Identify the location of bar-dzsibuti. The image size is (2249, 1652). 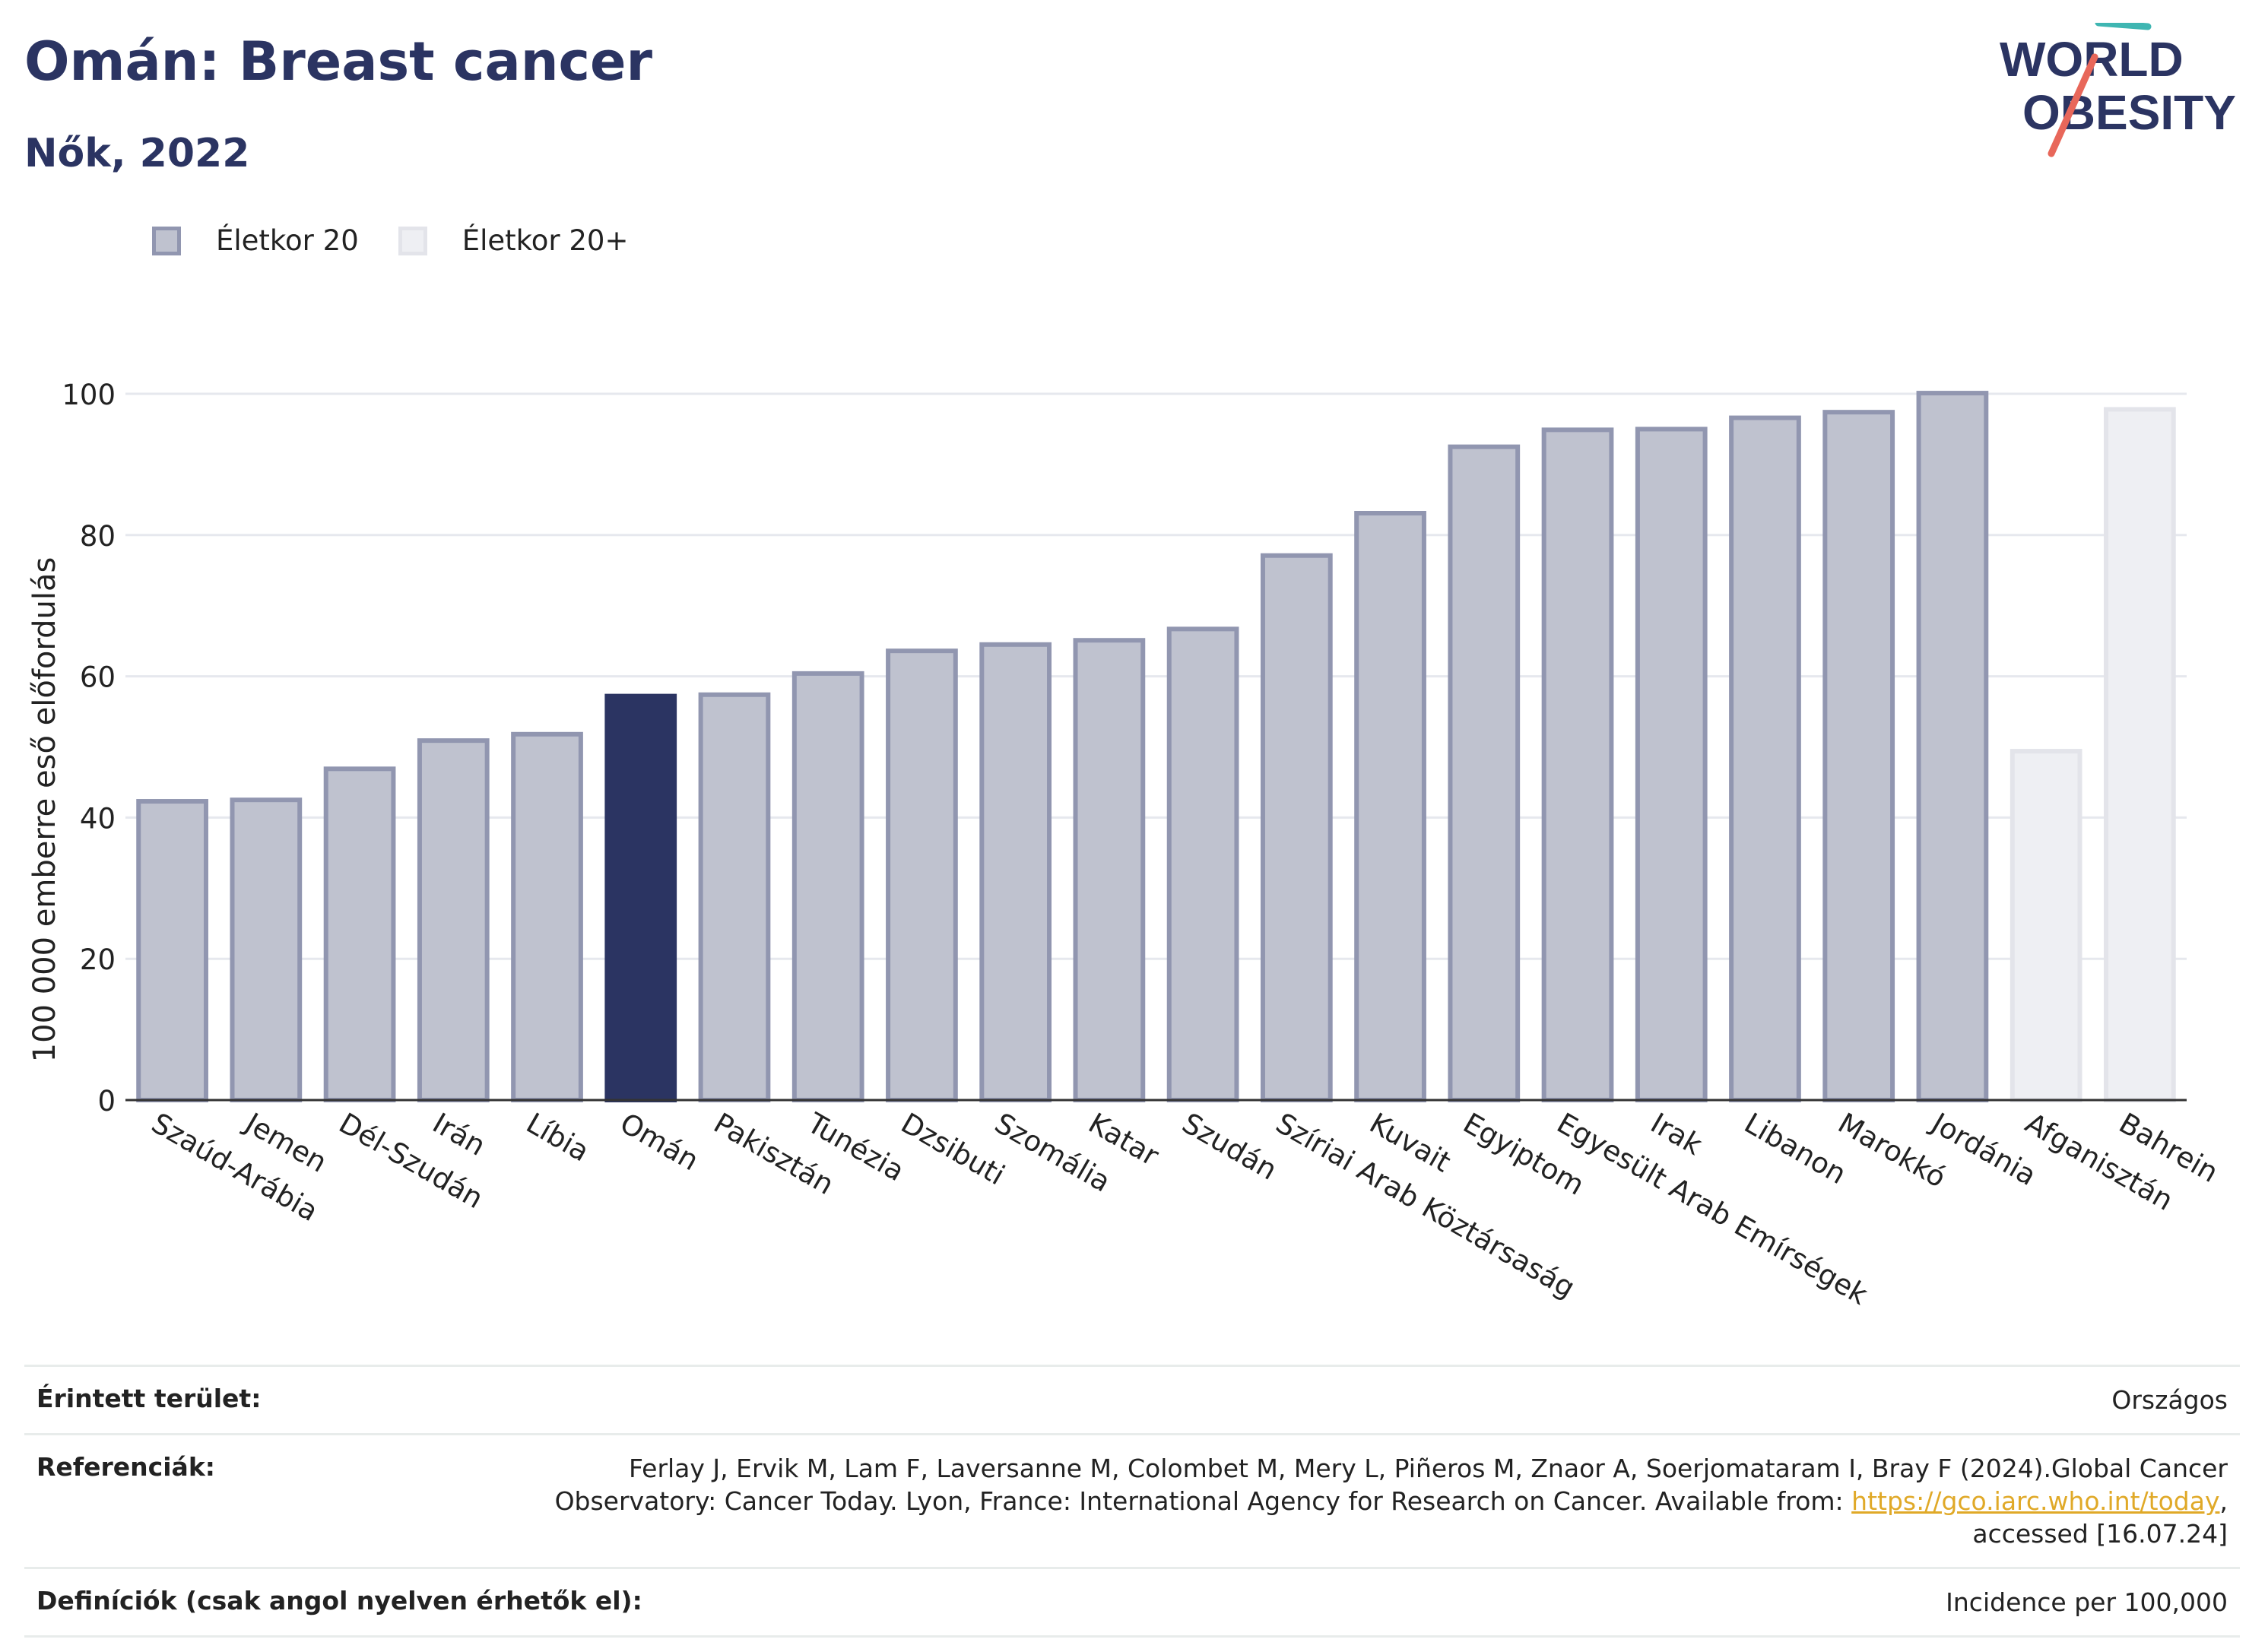
(922, 875).